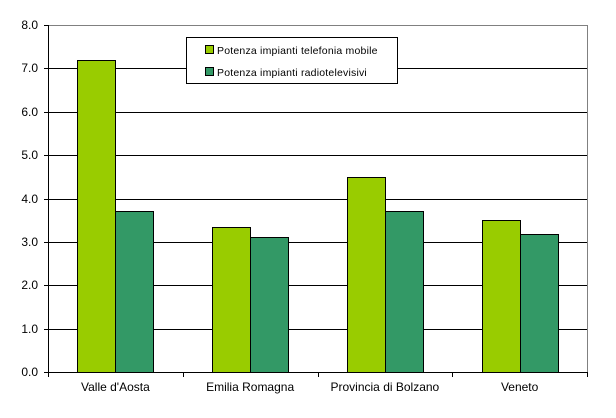 The height and width of the screenshot is (418, 616). What do you see at coordinates (29, 284) in the screenshot?
I see `y-tick-label: 2.0` at bounding box center [29, 284].